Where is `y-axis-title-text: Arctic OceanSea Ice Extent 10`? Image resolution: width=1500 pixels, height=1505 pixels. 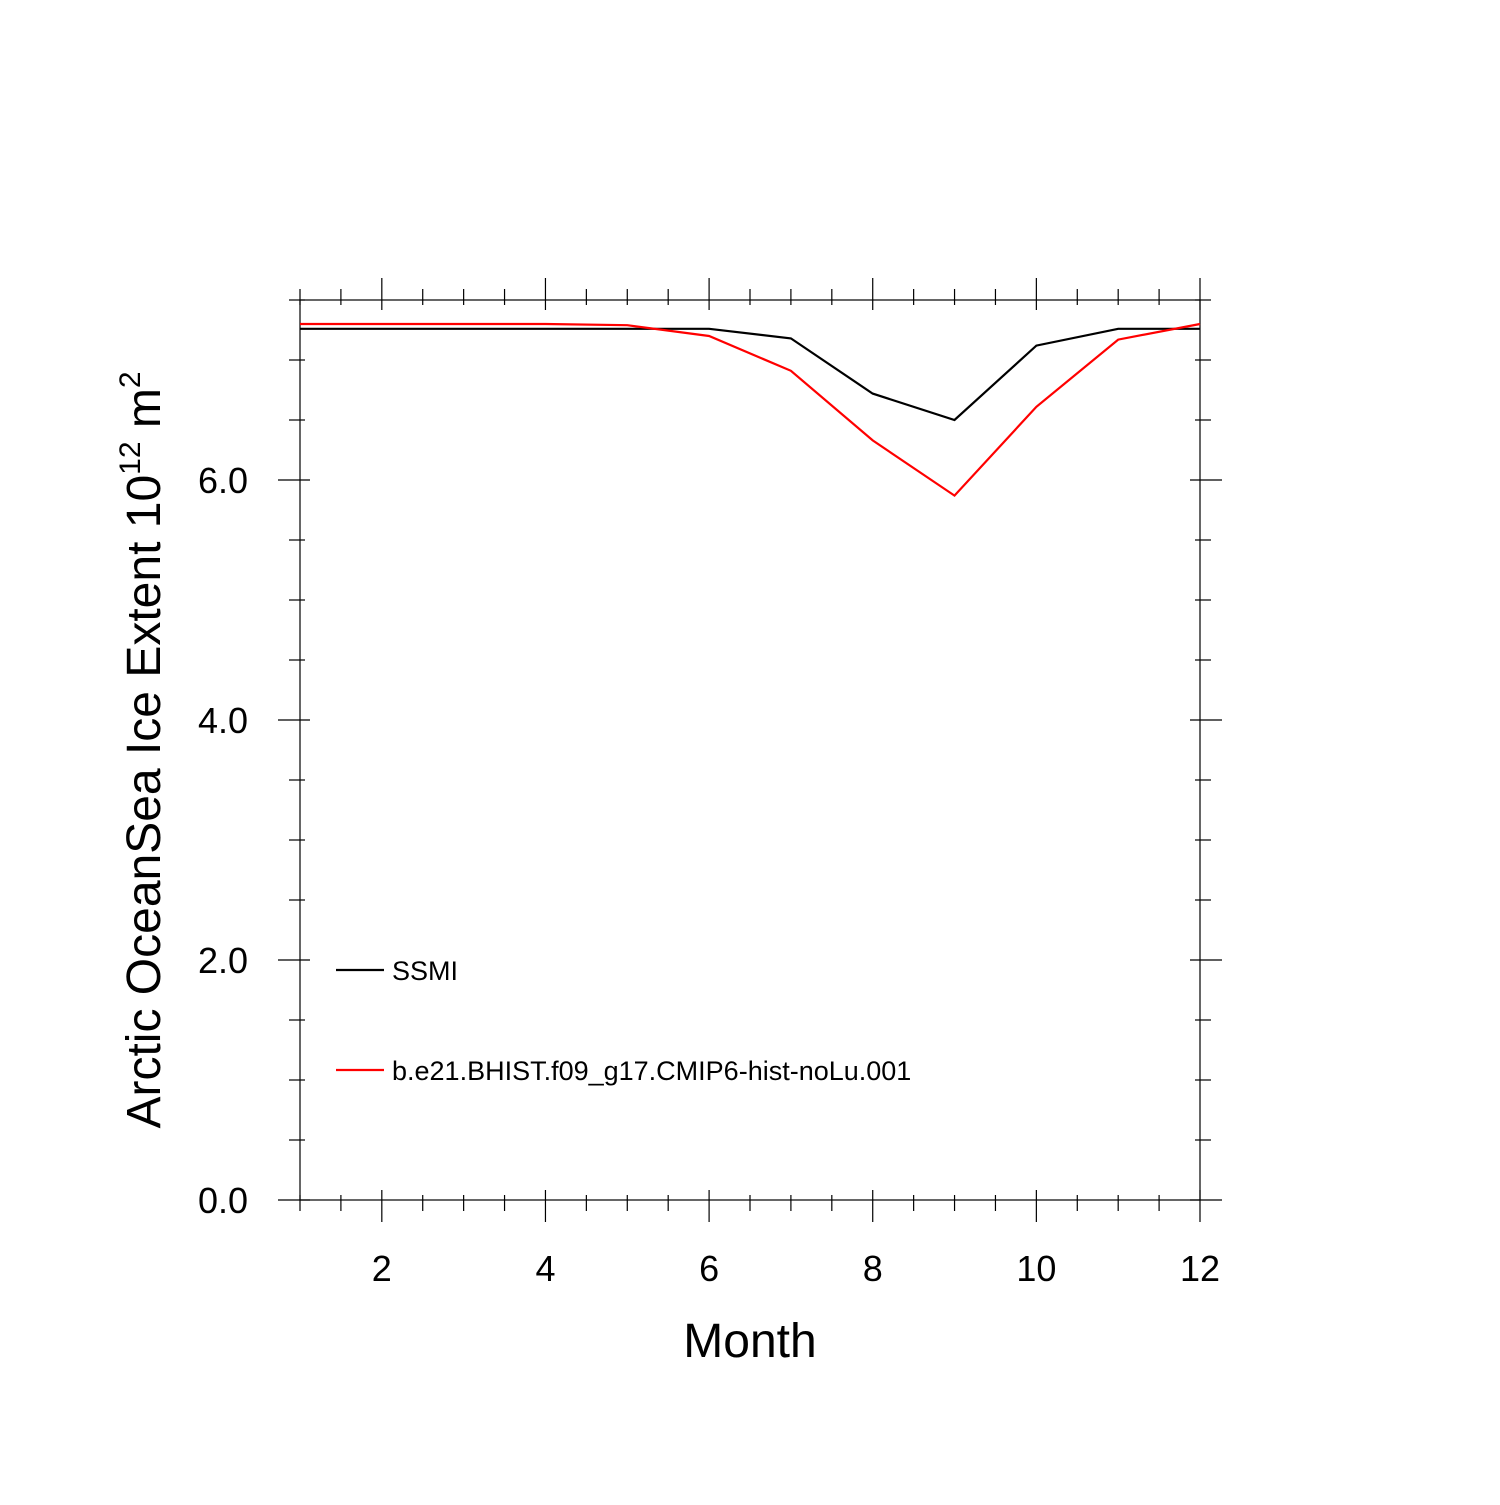 y-axis-title-text: Arctic OceanSea Ice Extent 10 is located at coordinates (144, 802).